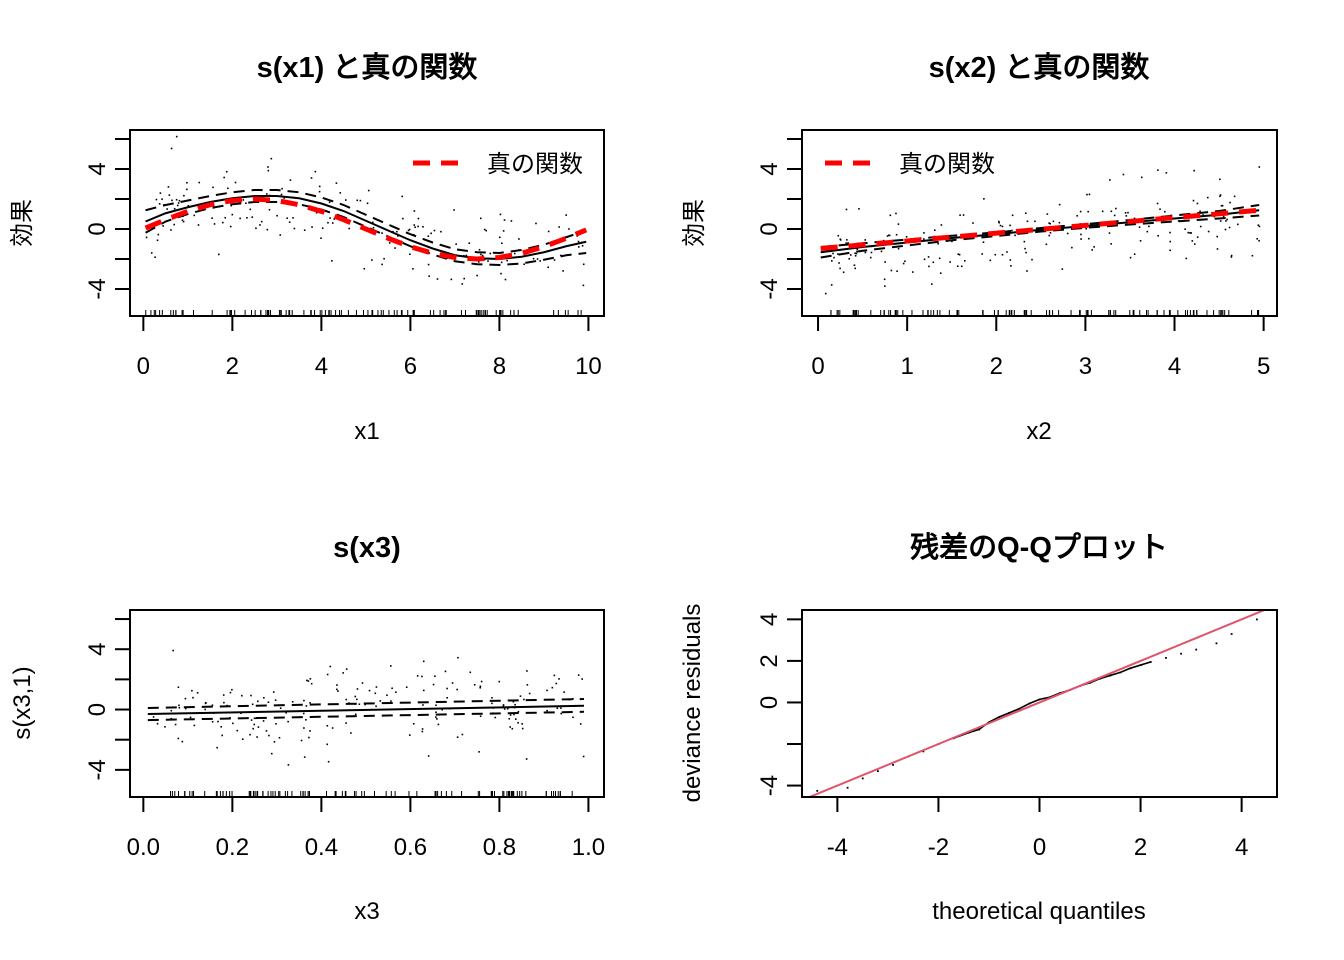 This screenshot has width=1344, height=960. What do you see at coordinates (366, 829) in the screenshot?
I see `x-axis: 0.0 0.2 0.4 0.6 0.8 1.0` at bounding box center [366, 829].